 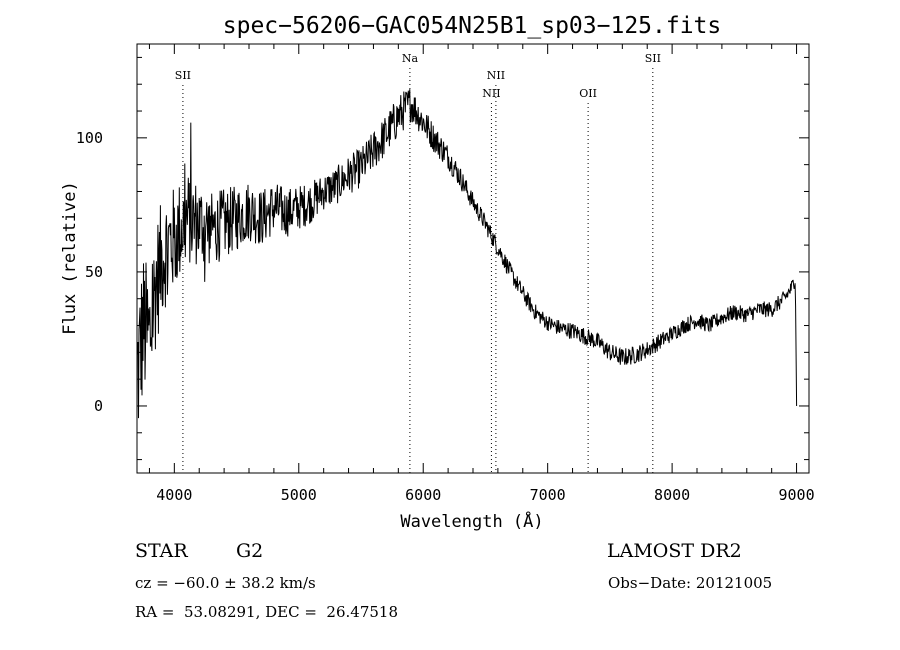 I want to click on x-axis-label: Wavelength (Å), so click(x=471, y=521).